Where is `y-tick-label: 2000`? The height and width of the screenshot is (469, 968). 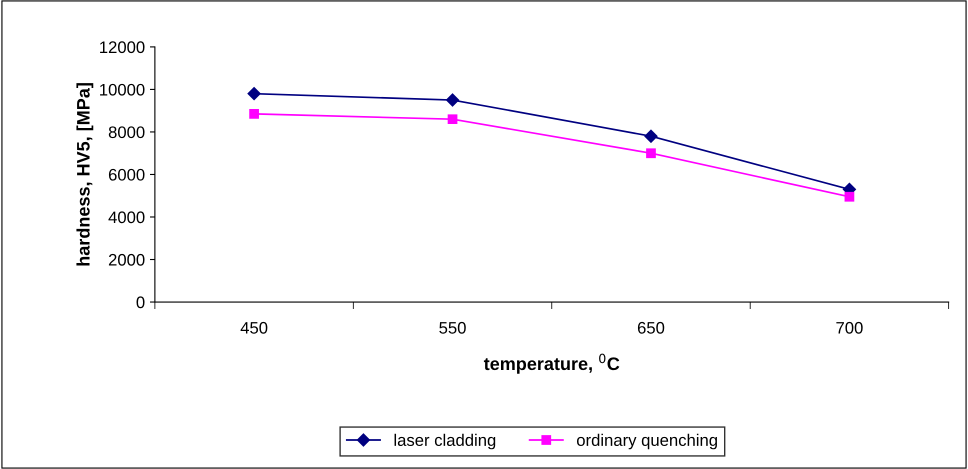
y-tick-label: 2000 is located at coordinates (126, 260).